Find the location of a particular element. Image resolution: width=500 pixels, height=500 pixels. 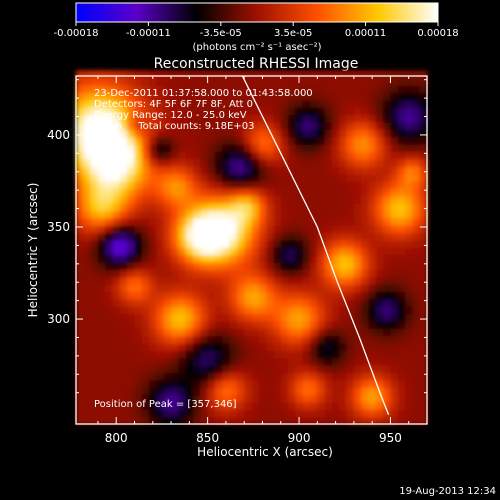

chart-title: Reconstructed RHESSI Image is located at coordinates (256, 64).